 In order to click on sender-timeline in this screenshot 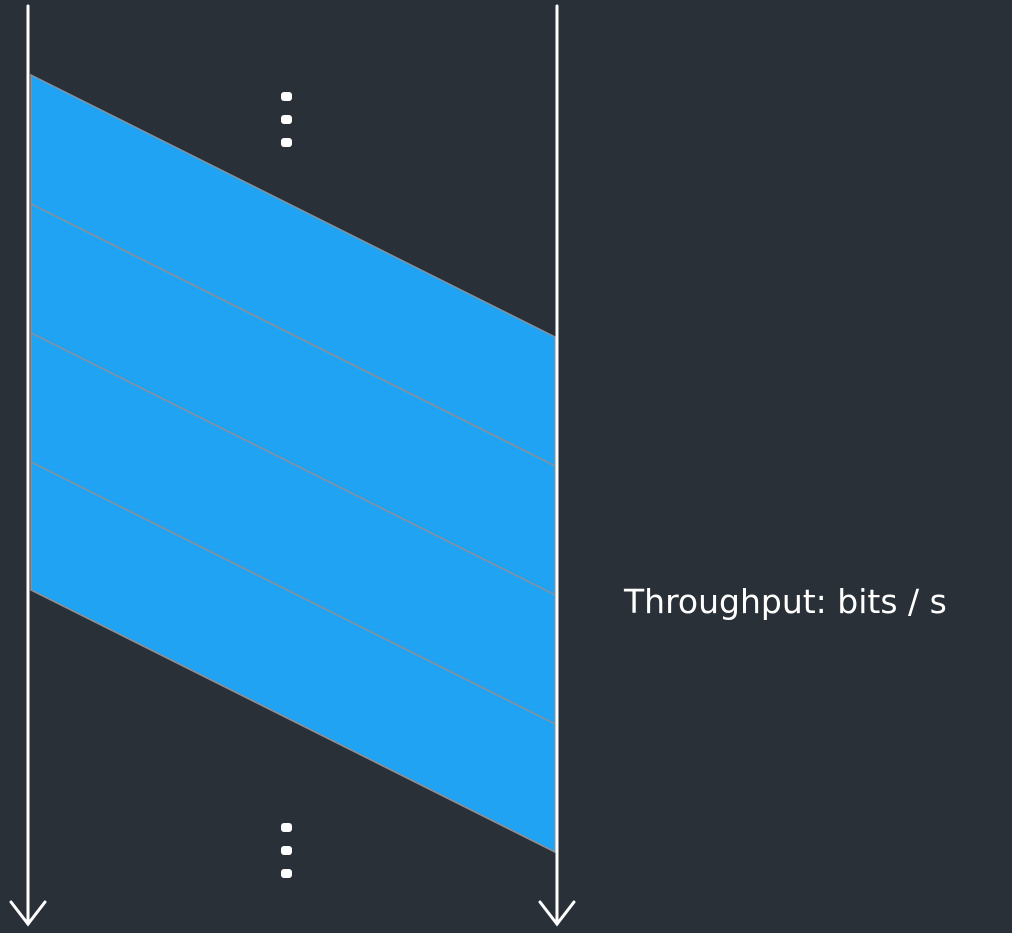, I will do `click(28, 465)`.